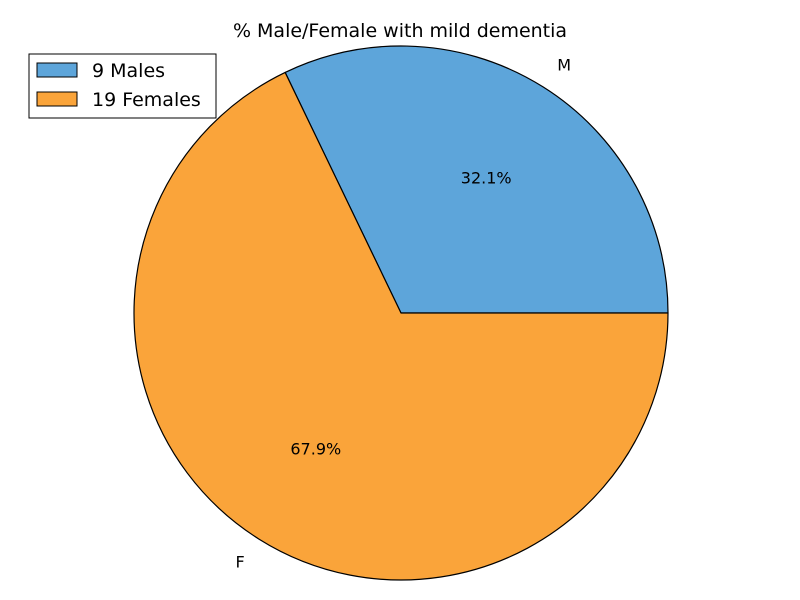  I want to click on legend: 9 Males 19 Females, so click(122, 86).